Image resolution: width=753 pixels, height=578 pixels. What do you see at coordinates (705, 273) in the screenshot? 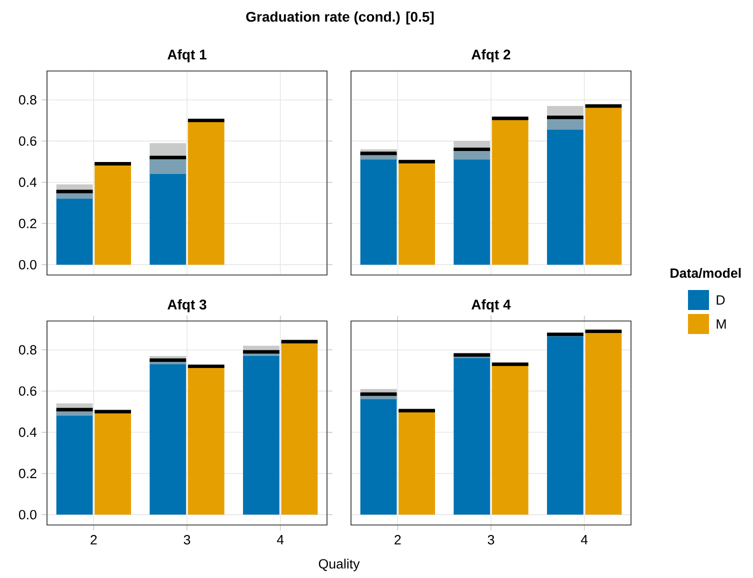
I see `legend-title: Data/model` at bounding box center [705, 273].